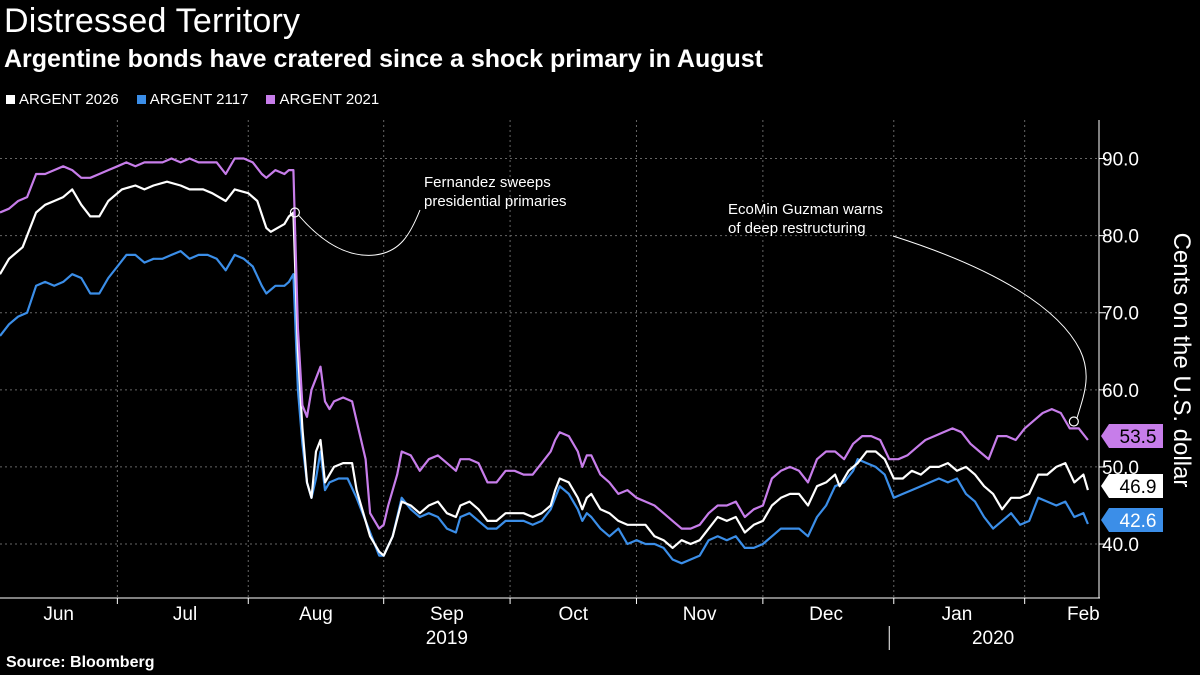 This screenshot has width=1200, height=675. I want to click on y-tick-label: 40.0, so click(1120, 545).